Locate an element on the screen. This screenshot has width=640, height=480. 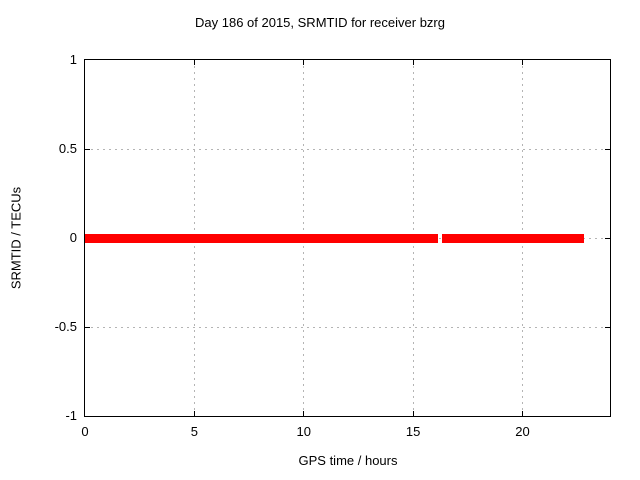
y-tick-label: 0.5 is located at coordinates (67, 148).